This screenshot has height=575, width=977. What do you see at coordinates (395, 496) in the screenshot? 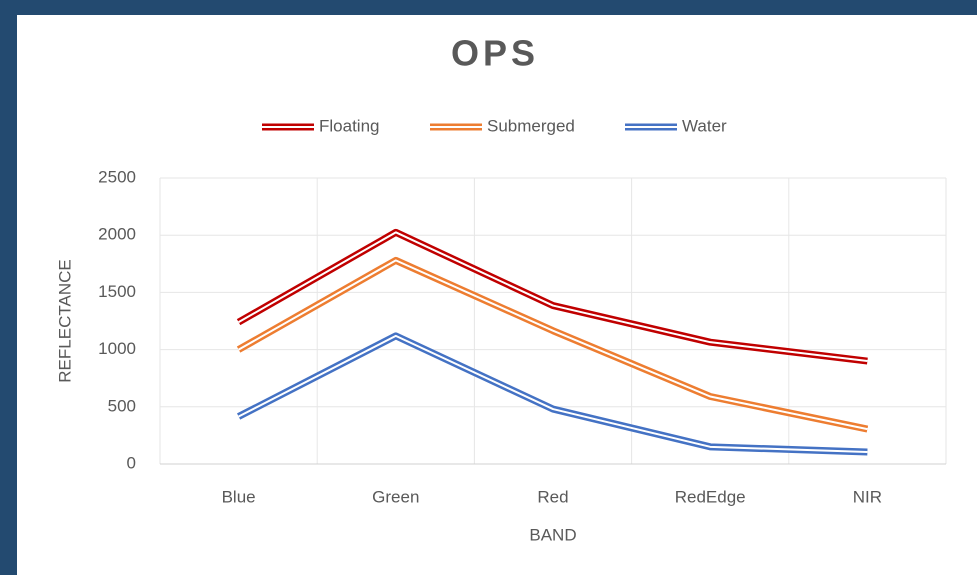
I see `x-tick-label: Green` at bounding box center [395, 496].